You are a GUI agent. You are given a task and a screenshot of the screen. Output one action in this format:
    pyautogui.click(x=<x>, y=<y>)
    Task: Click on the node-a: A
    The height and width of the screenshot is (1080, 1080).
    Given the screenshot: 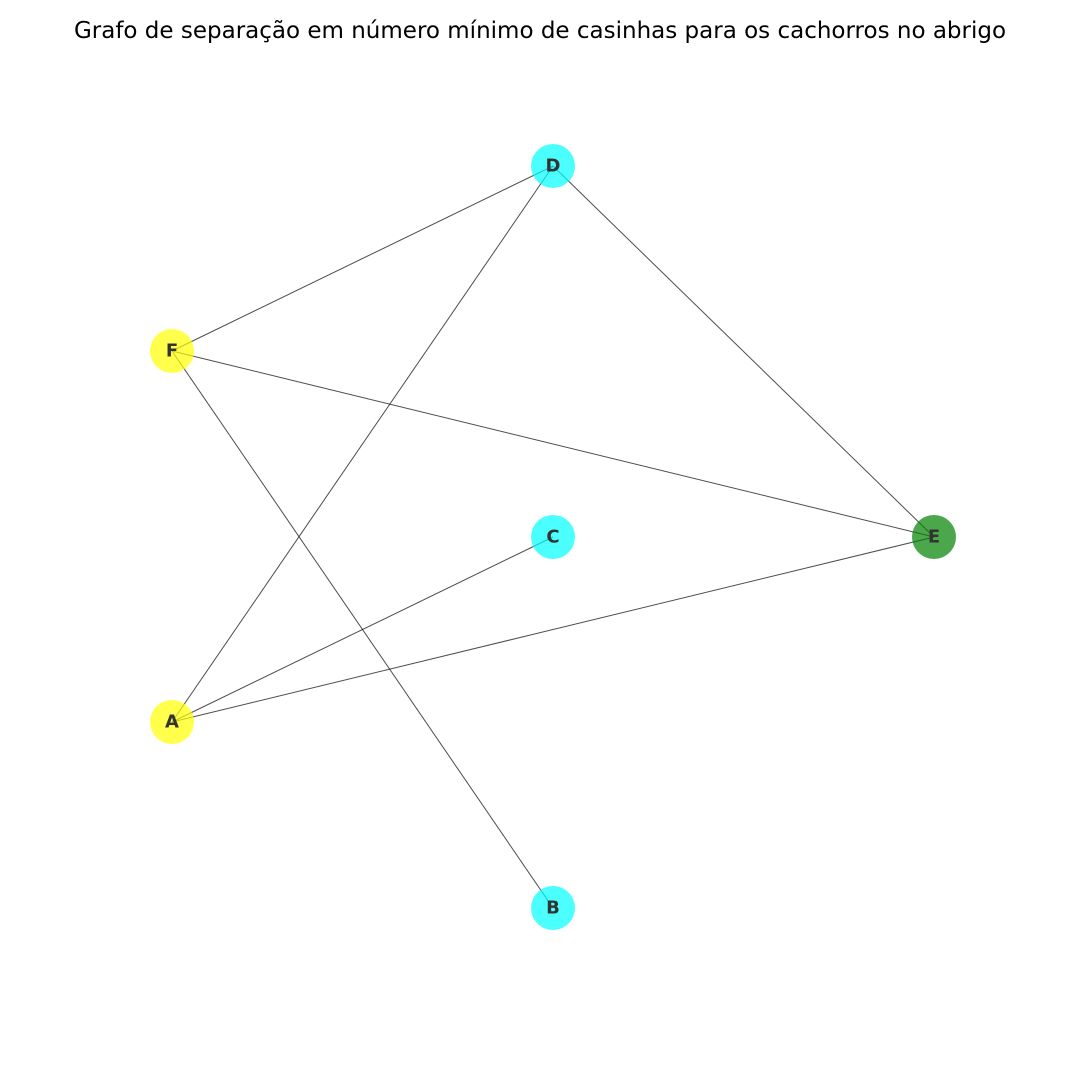 What is the action you would take?
    pyautogui.click(x=172, y=722)
    